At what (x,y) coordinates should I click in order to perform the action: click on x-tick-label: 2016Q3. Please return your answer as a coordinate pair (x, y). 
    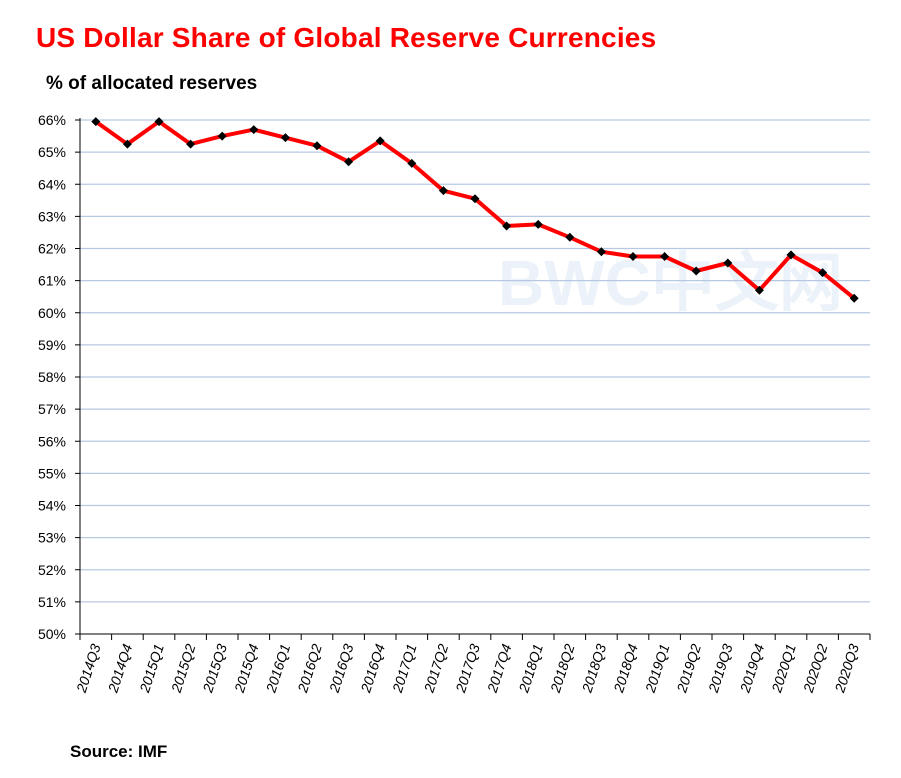
    Looking at the image, I should click on (341, 668).